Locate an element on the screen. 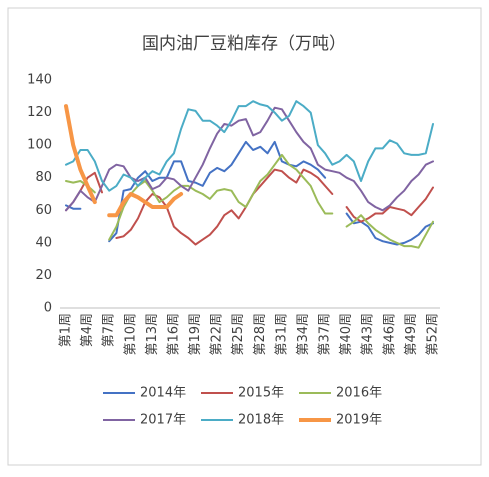 This screenshot has width=489, height=477. legend-label: 2017年 is located at coordinates (163, 420).